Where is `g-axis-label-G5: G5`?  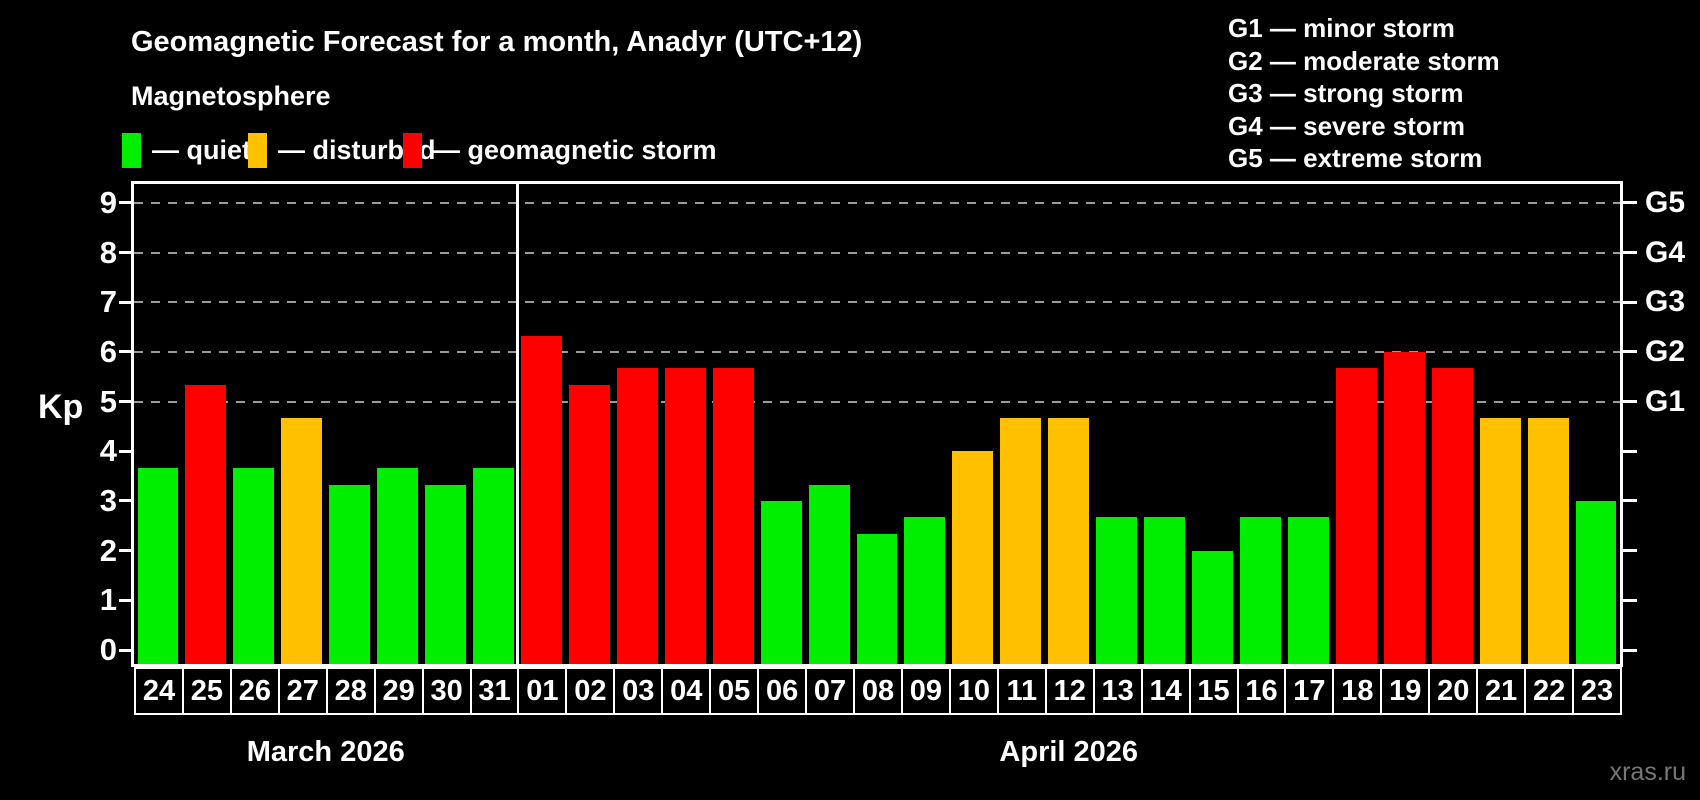 g-axis-label-G5: G5 is located at coordinates (1665, 202).